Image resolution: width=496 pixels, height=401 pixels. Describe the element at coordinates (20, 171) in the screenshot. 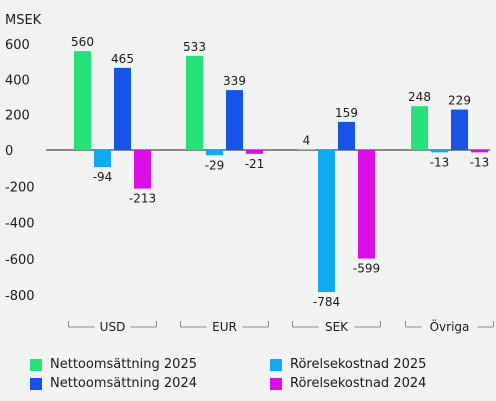

I see `y-axis-ticks: 600 400 200 0 -200 -400 -600 -800` at that location.